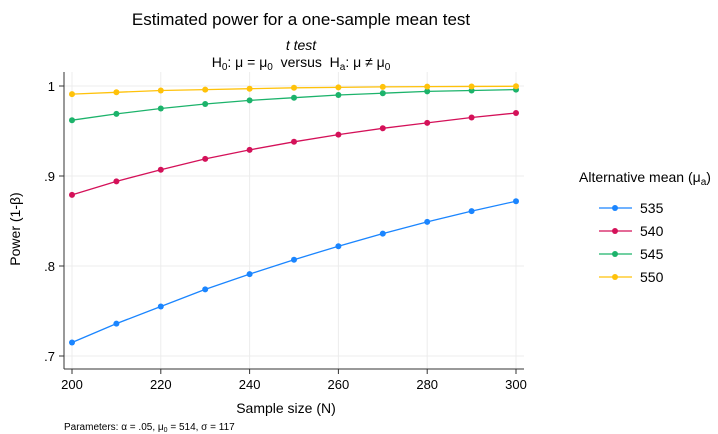 This screenshot has width=718, height=434. Describe the element at coordinates (301, 45) in the screenshot. I see `chart-subtitle-line1: t test` at that location.